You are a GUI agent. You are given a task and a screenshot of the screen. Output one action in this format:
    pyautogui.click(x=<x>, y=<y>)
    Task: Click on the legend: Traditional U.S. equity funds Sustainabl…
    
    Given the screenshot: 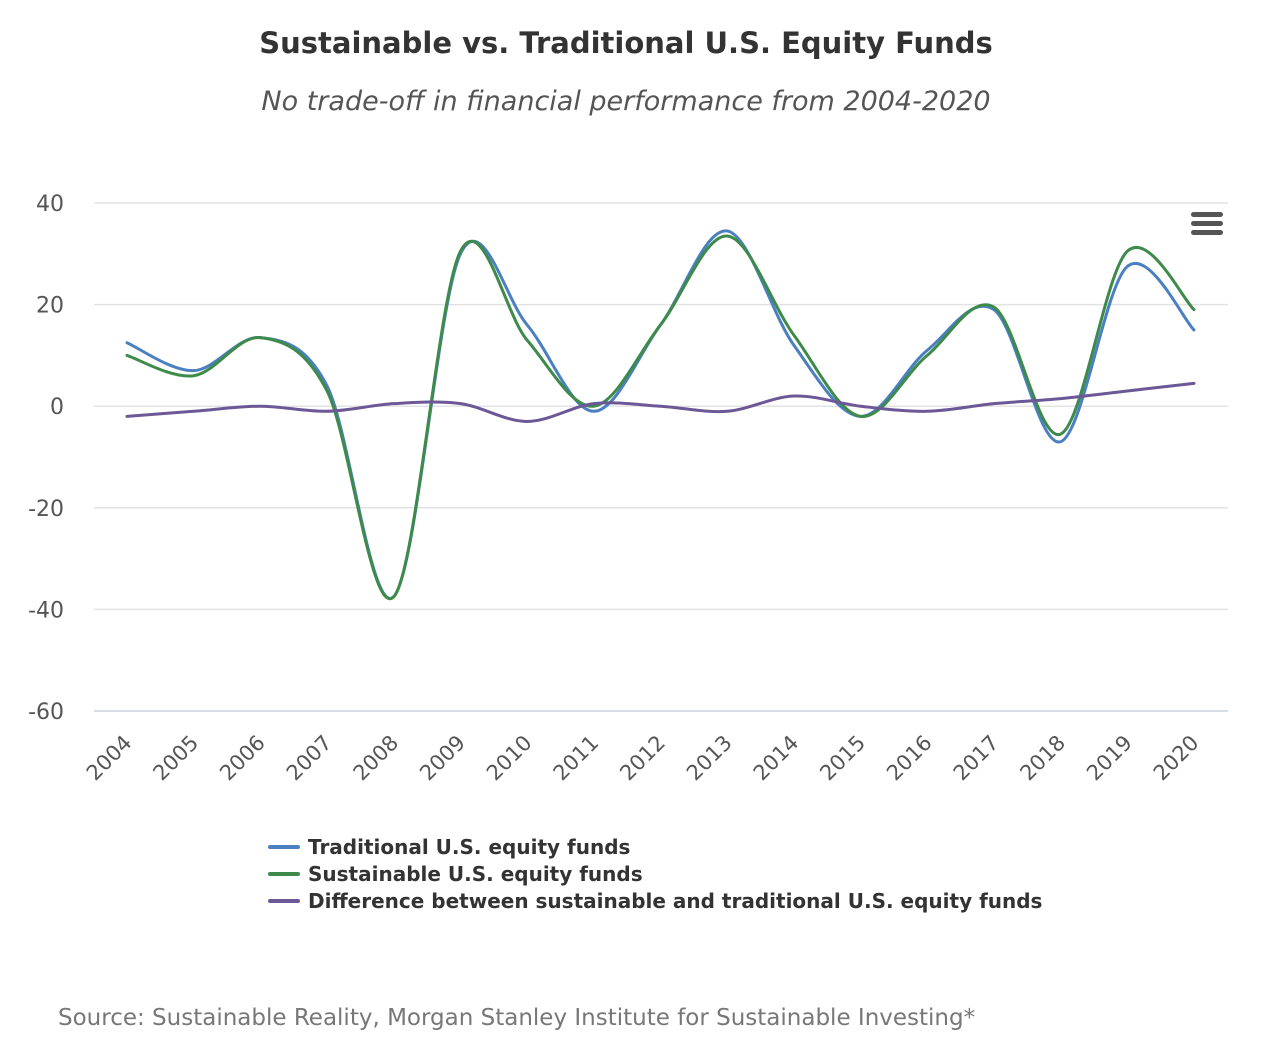 What is the action you would take?
    pyautogui.click(x=655, y=873)
    